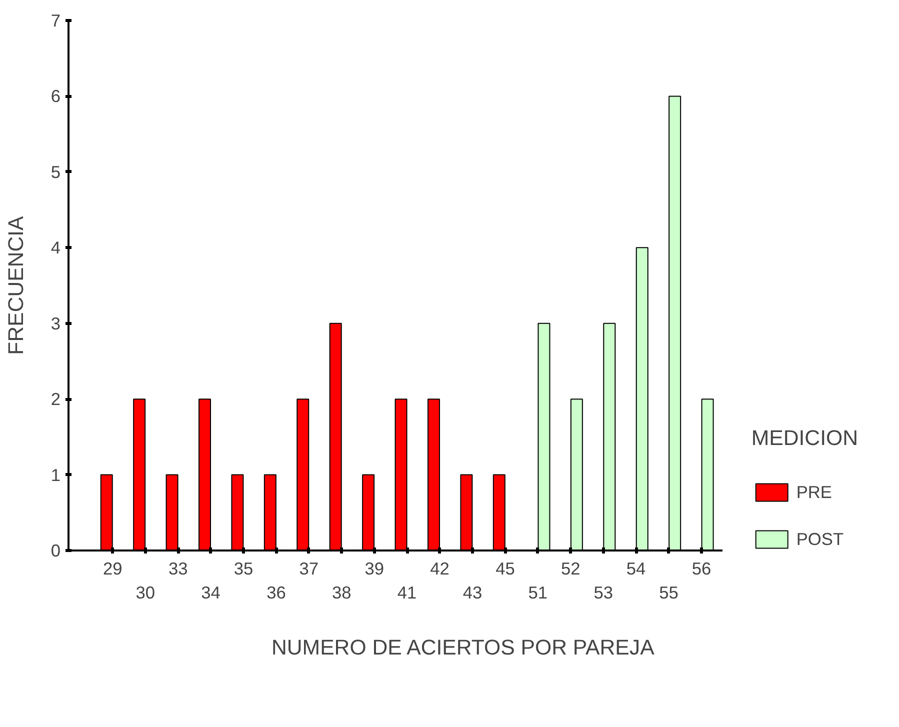  Describe the element at coordinates (146, 592) in the screenshot. I see `x-tick-label: 30` at that location.